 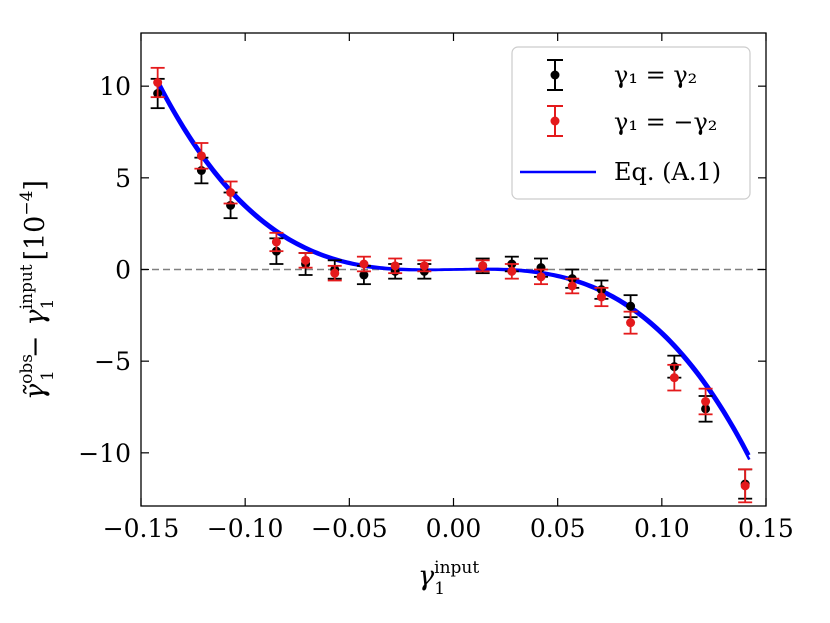 I want to click on svg-text: γ̃obs1−γinput1[10−4], so click(x=37, y=290).